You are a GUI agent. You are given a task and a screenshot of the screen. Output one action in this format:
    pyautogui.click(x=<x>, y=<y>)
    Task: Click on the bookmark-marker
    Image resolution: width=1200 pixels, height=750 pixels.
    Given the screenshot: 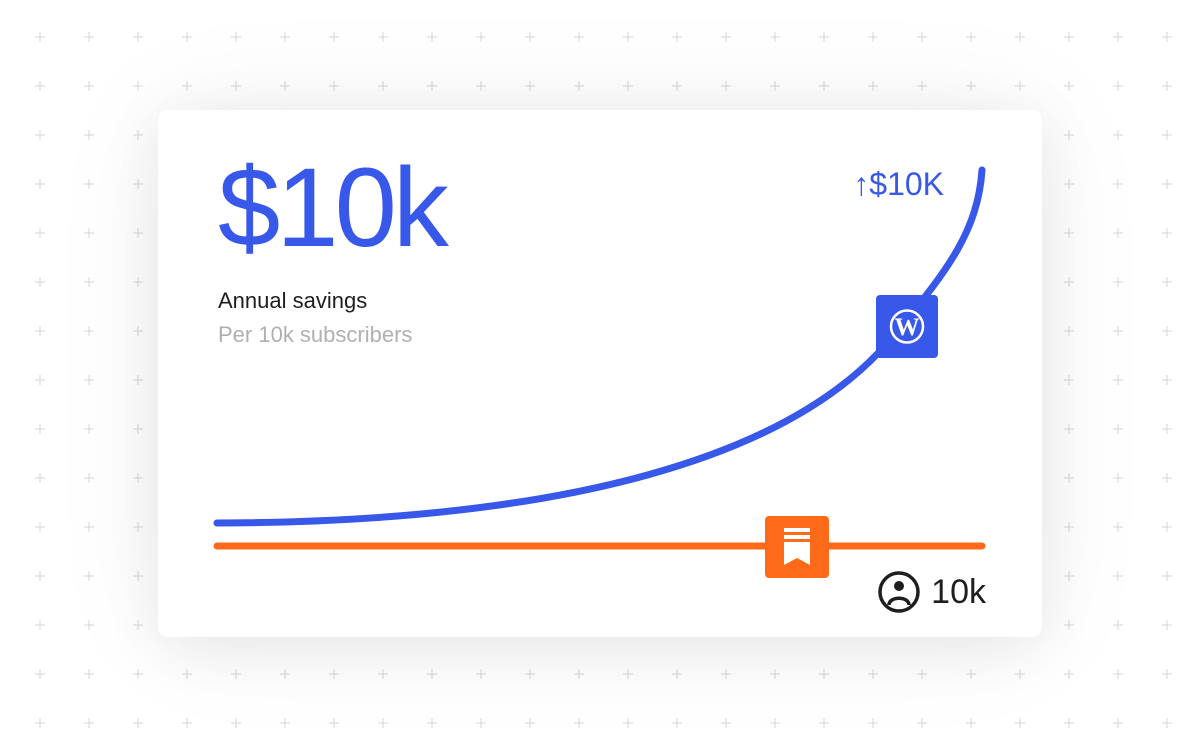 What is the action you would take?
    pyautogui.click(x=797, y=547)
    